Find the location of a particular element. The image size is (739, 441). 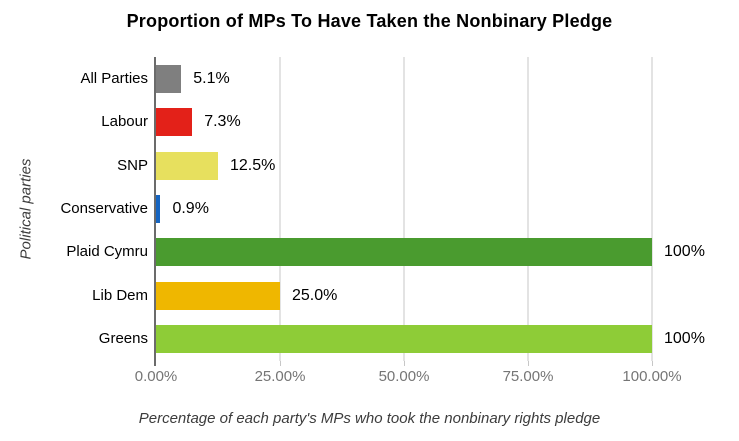

bar-row: 25.0% is located at coordinates (404, 295).